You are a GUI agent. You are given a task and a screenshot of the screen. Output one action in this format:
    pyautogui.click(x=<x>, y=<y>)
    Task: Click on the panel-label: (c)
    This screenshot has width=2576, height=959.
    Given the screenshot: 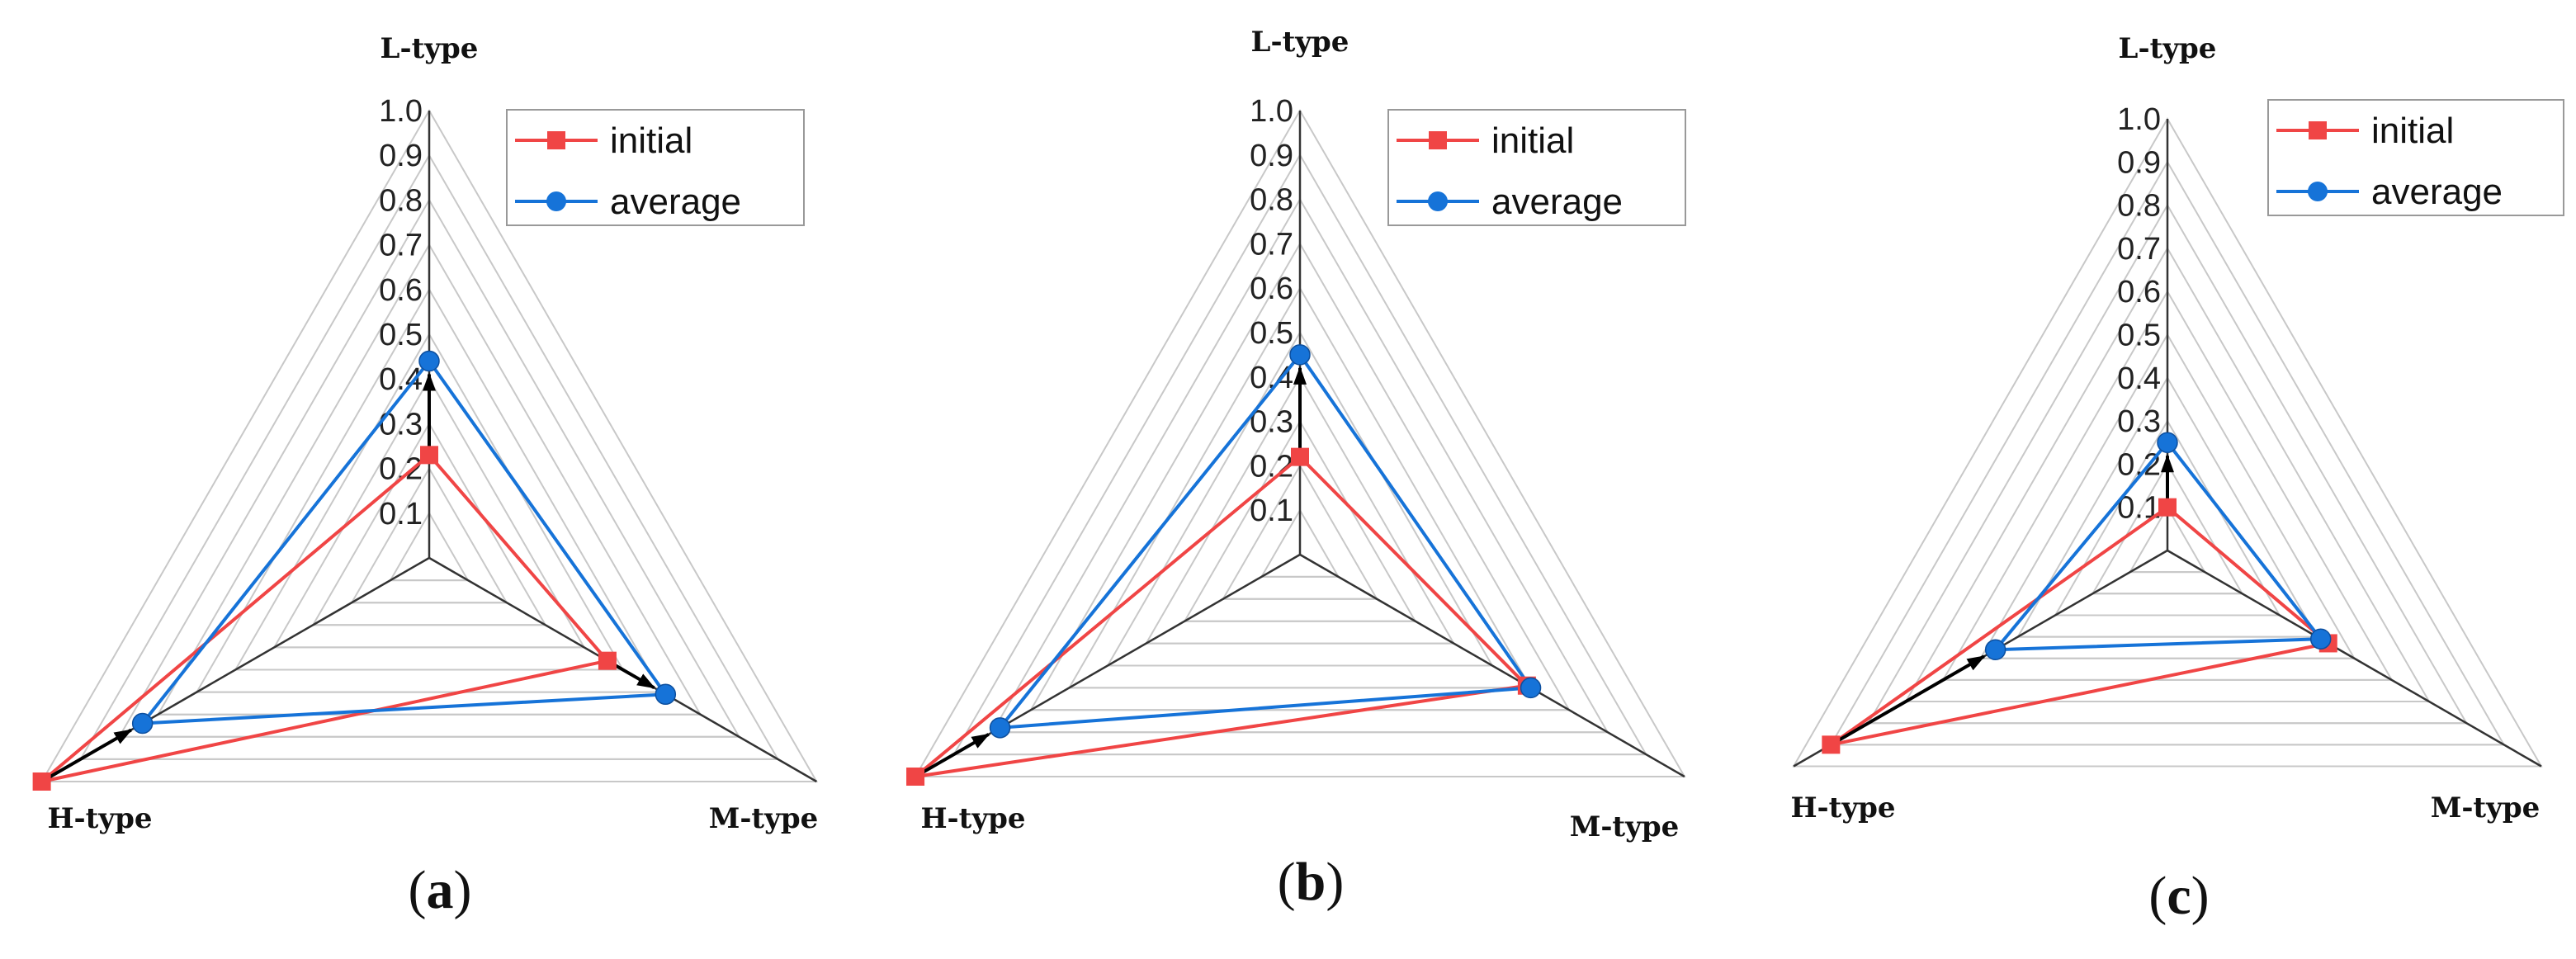 What is the action you would take?
    pyautogui.click(x=2178, y=896)
    